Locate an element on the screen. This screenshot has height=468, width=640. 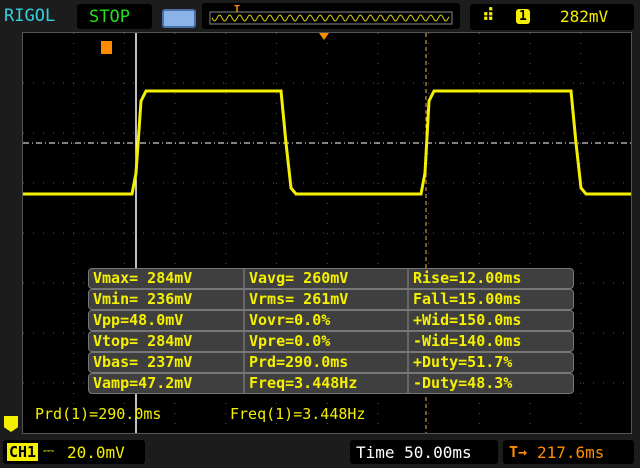
measurement-value: +Duty=51.7% is located at coordinates (463, 362).